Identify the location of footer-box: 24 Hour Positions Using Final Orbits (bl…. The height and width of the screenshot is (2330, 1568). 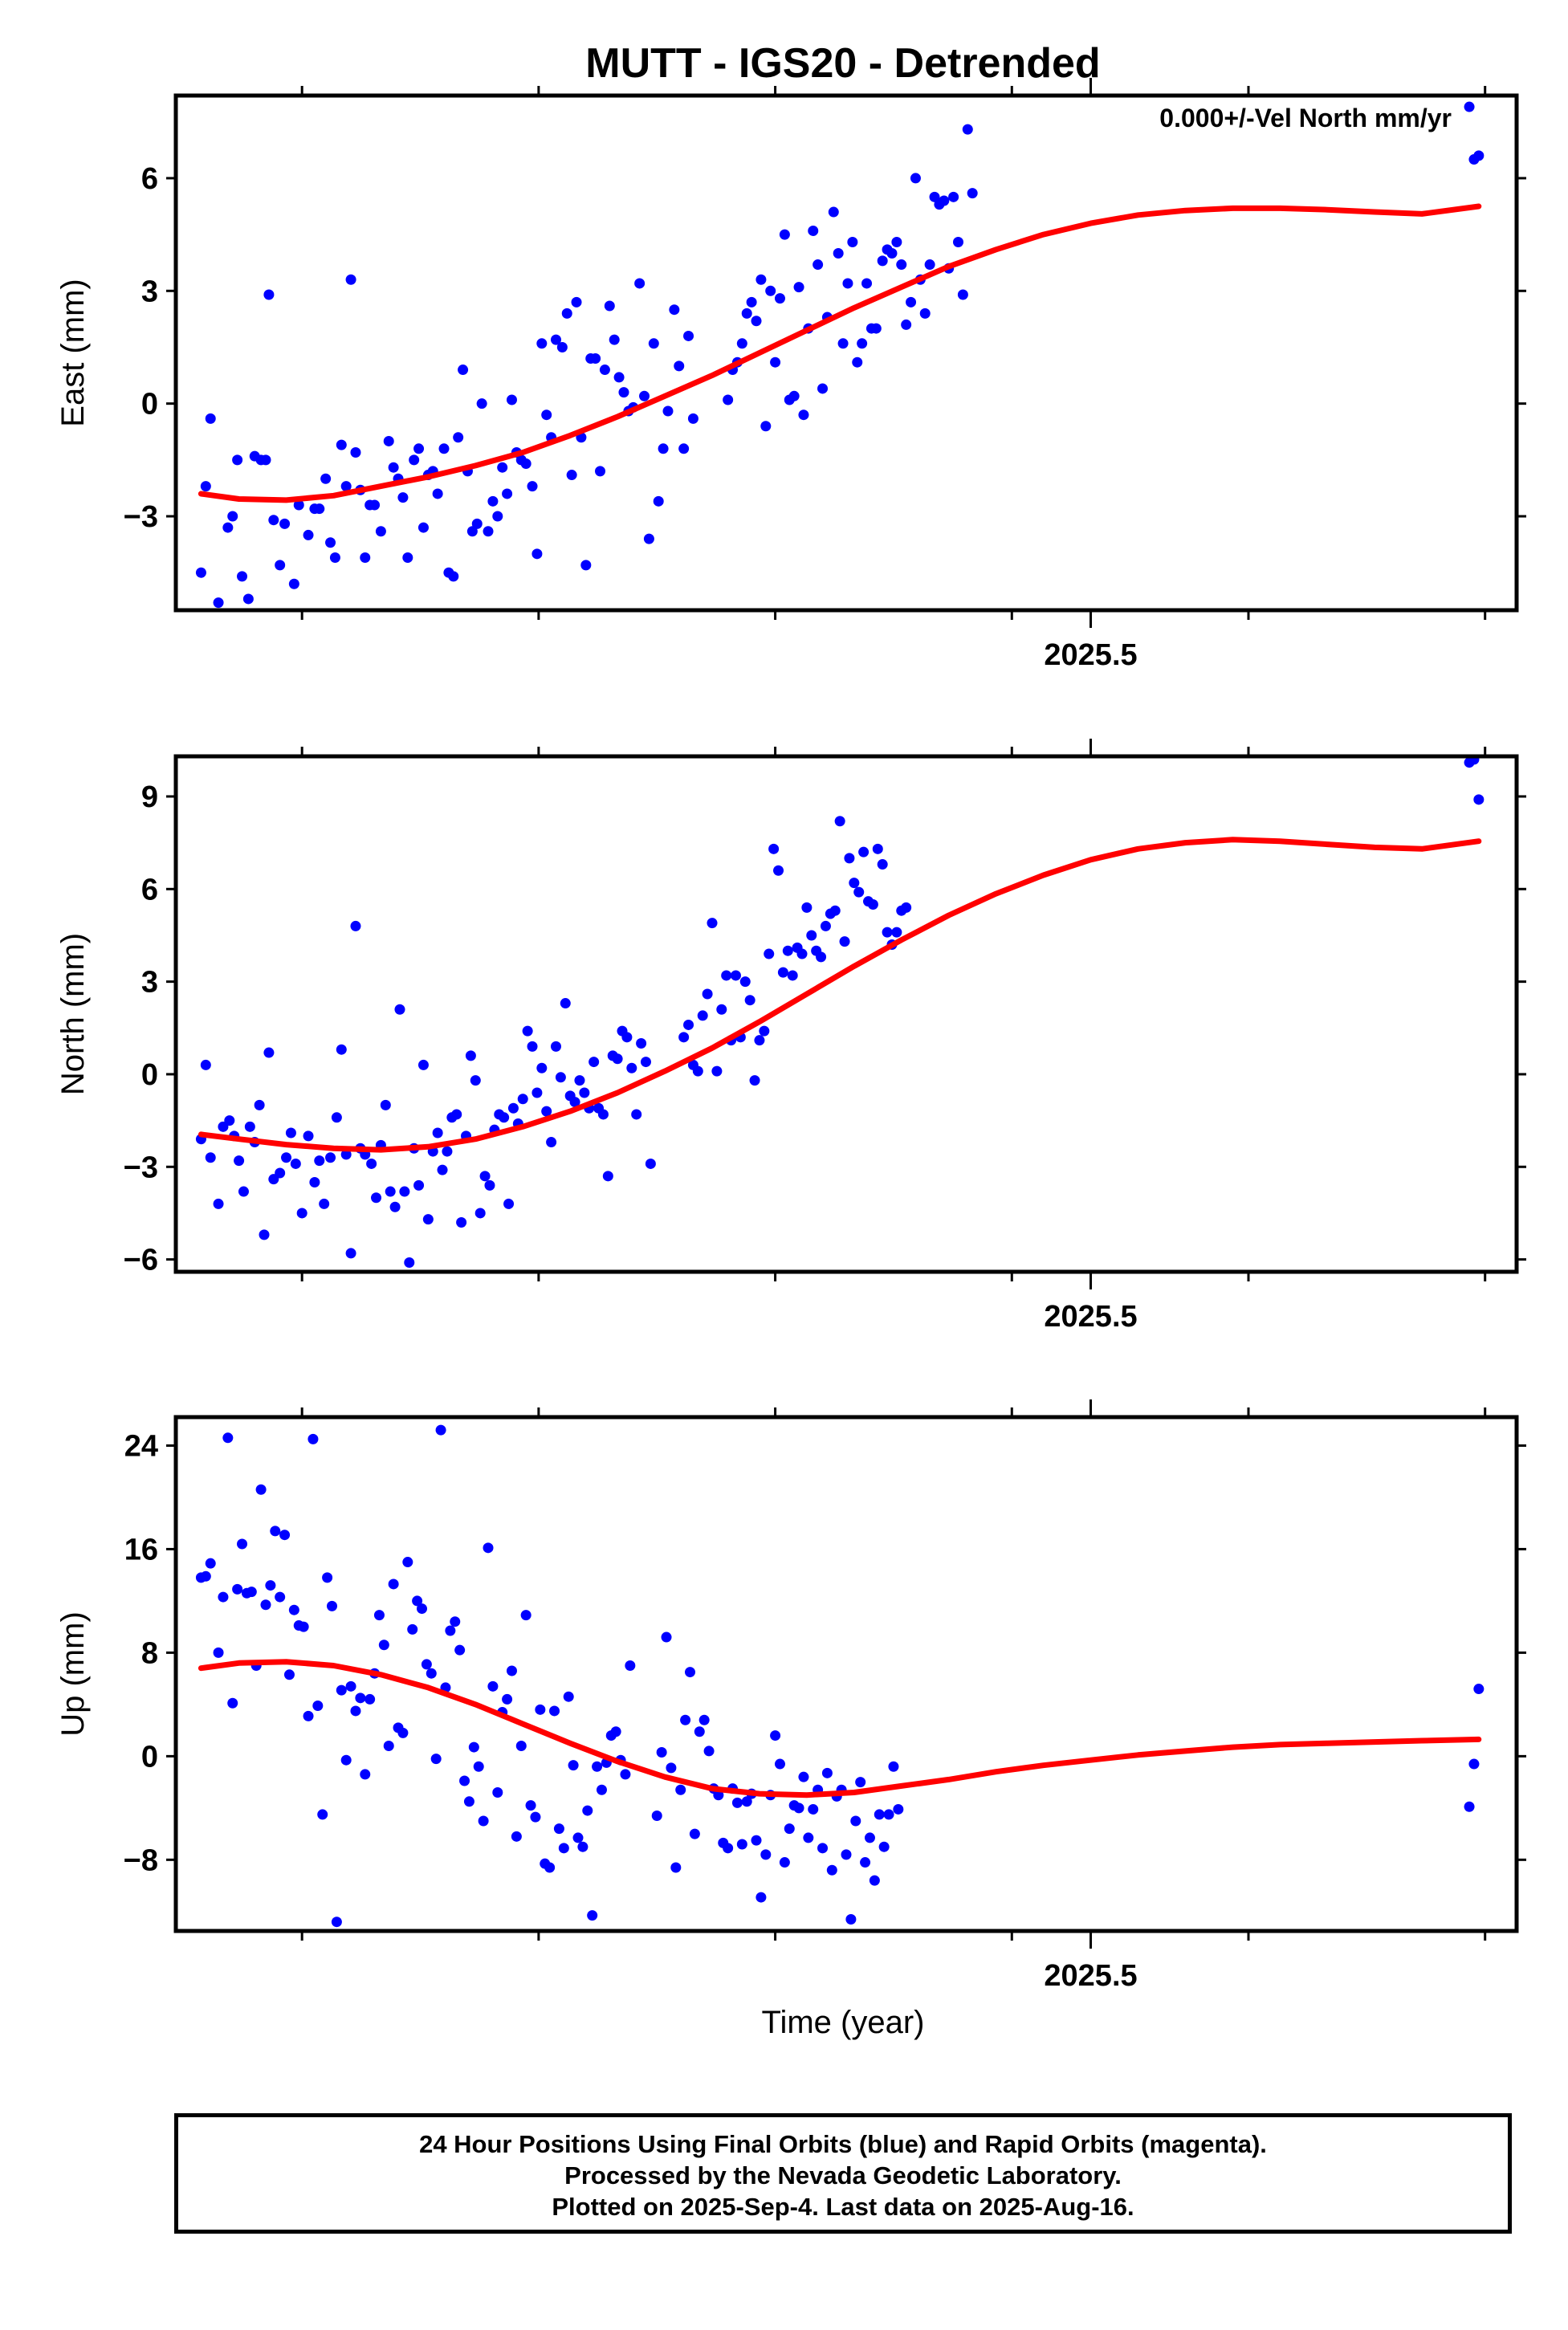
(843, 2173).